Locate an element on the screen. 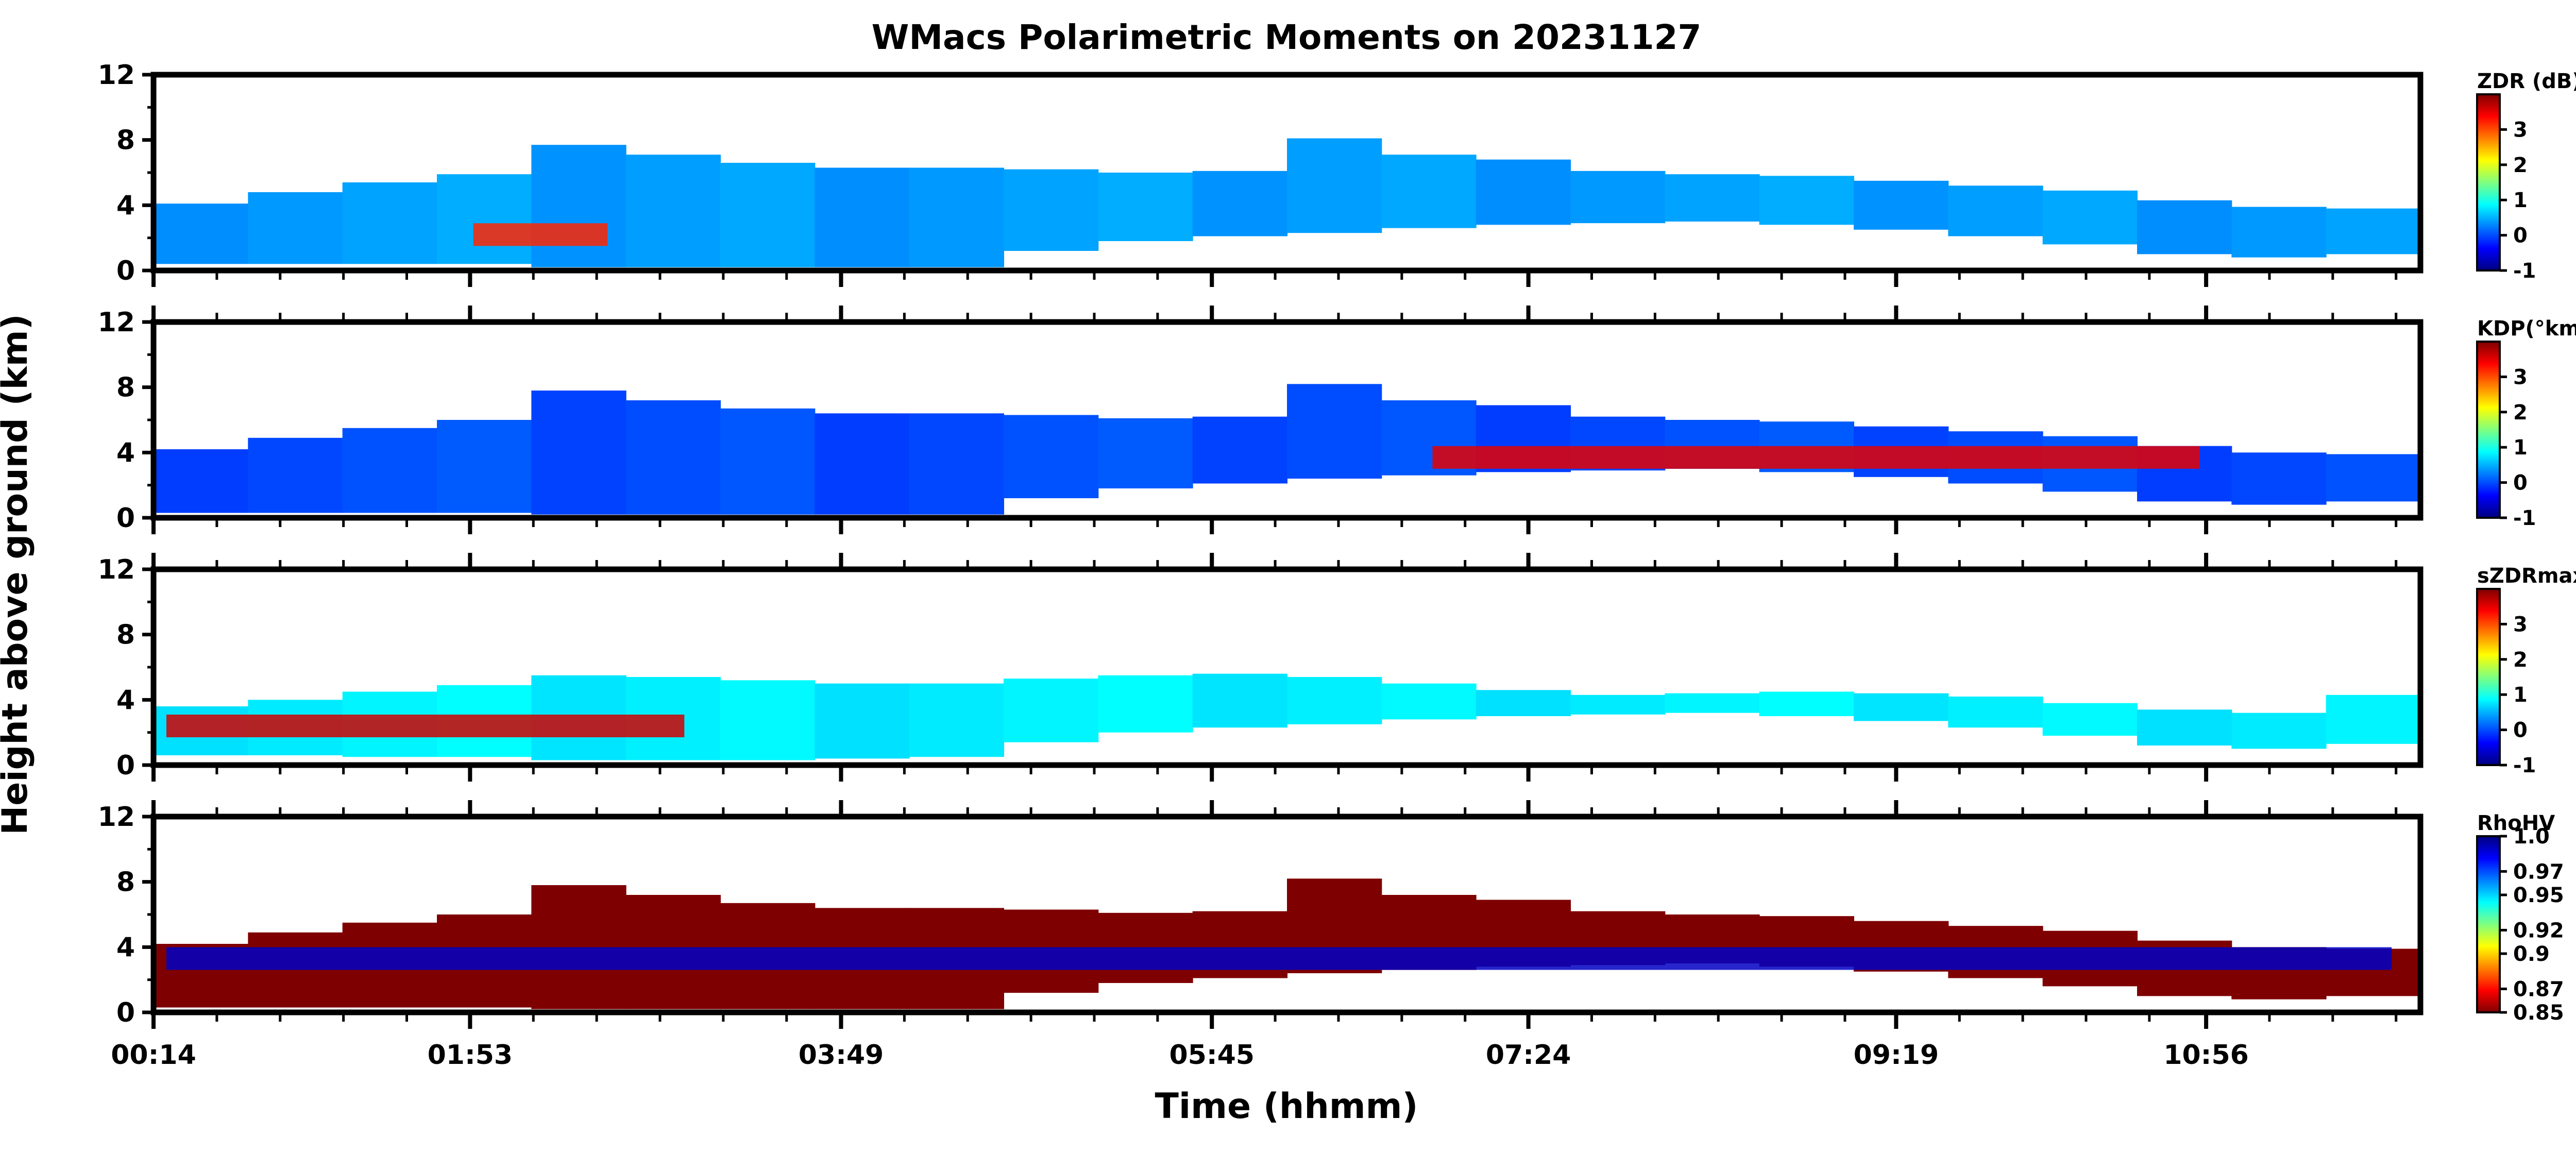 This screenshot has width=2576, height=1152. colorbar-tick-label: 0.95 is located at coordinates (2538, 896).